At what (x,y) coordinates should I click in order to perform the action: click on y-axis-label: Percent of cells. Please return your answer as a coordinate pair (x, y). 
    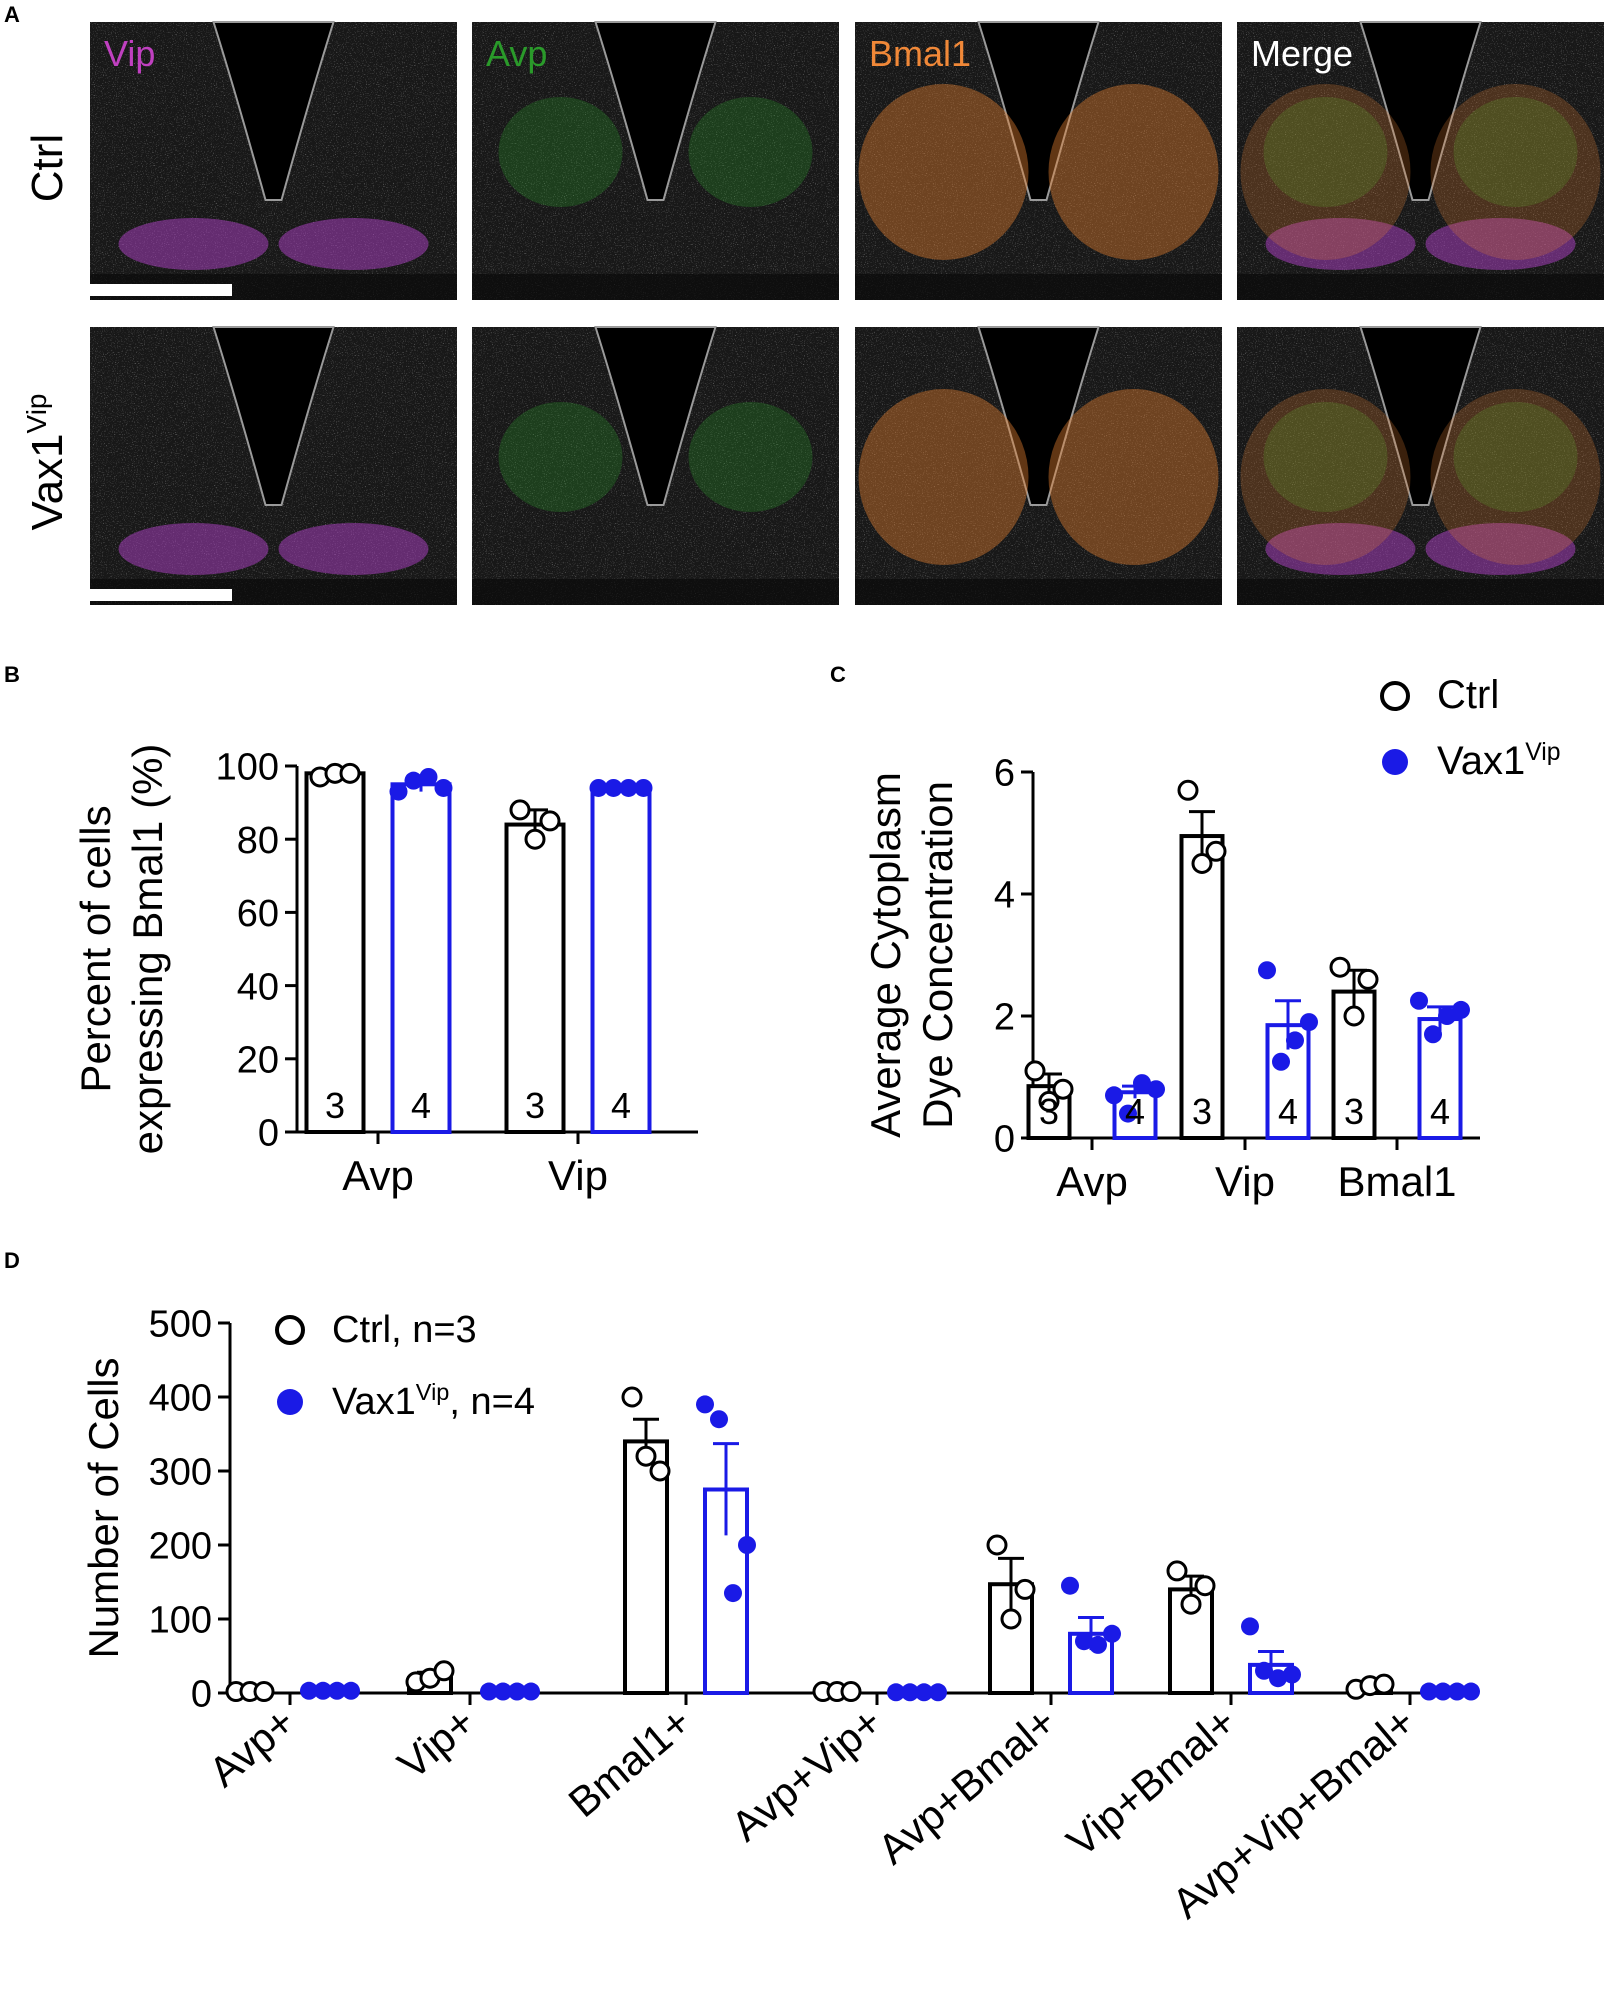
    Looking at the image, I should click on (95, 948).